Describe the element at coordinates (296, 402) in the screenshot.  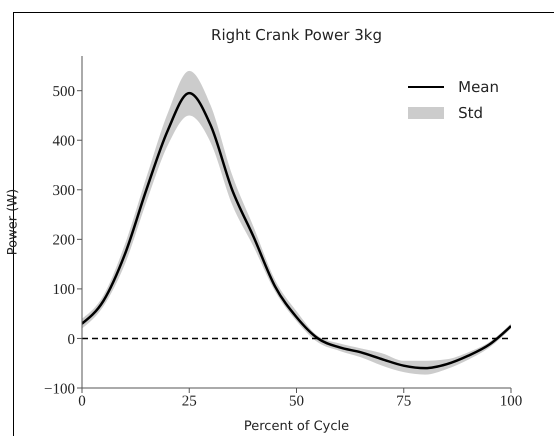
I see `x-tick-label: 50` at that location.